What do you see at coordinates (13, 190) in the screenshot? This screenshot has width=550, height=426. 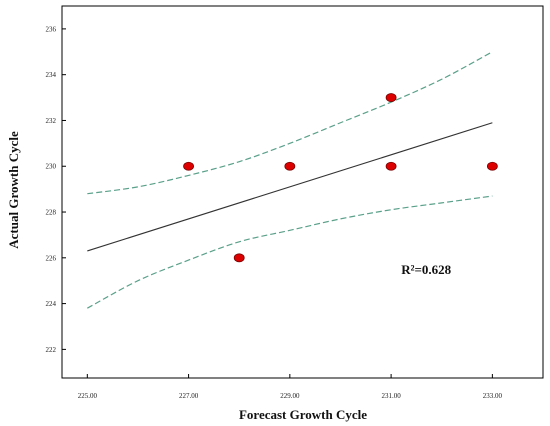 I see `y-axis-title: Actual Growth Cycle` at bounding box center [13, 190].